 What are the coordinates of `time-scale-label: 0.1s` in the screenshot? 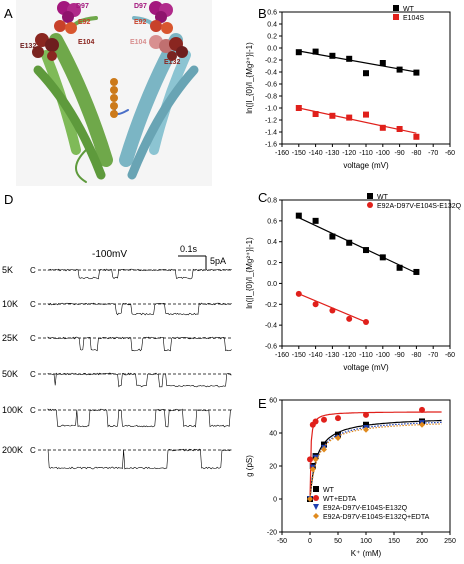 It's located at (189, 249).